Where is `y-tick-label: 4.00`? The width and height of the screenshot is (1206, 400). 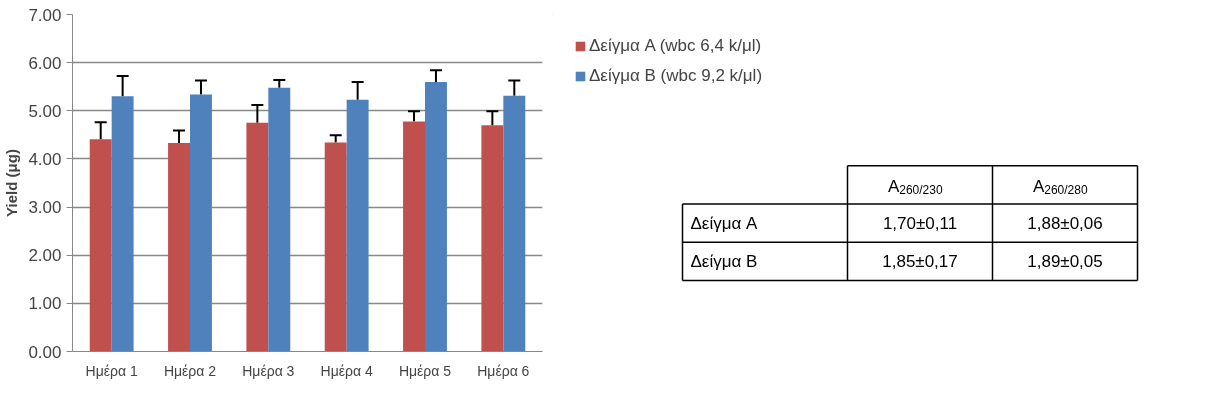
y-tick-label: 4.00 is located at coordinates (45, 159).